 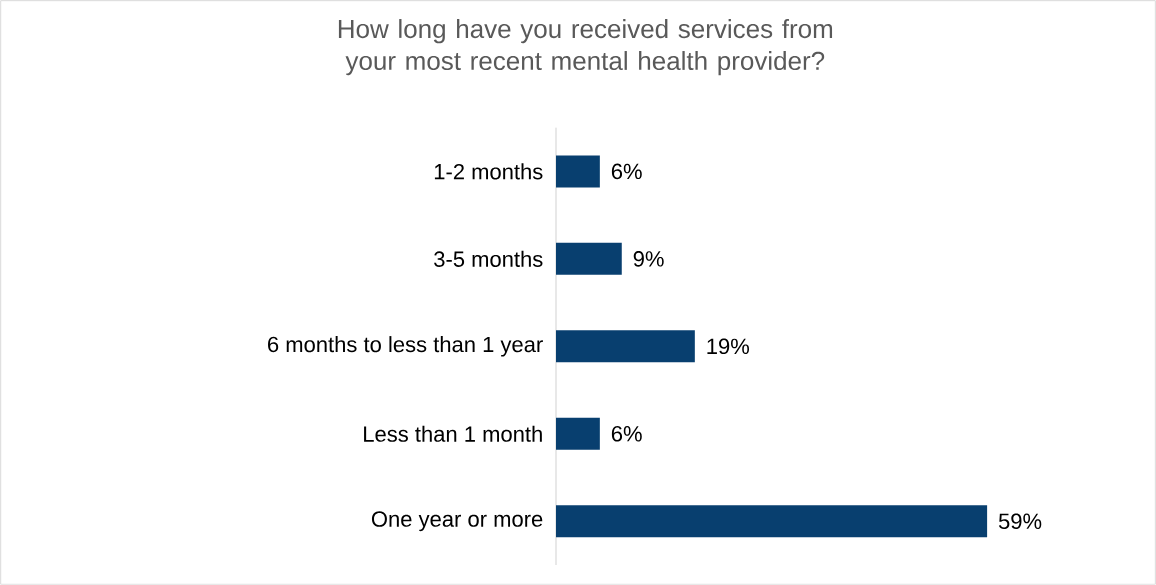 What do you see at coordinates (457, 521) in the screenshot?
I see `y-tick-label: One year or more` at bounding box center [457, 521].